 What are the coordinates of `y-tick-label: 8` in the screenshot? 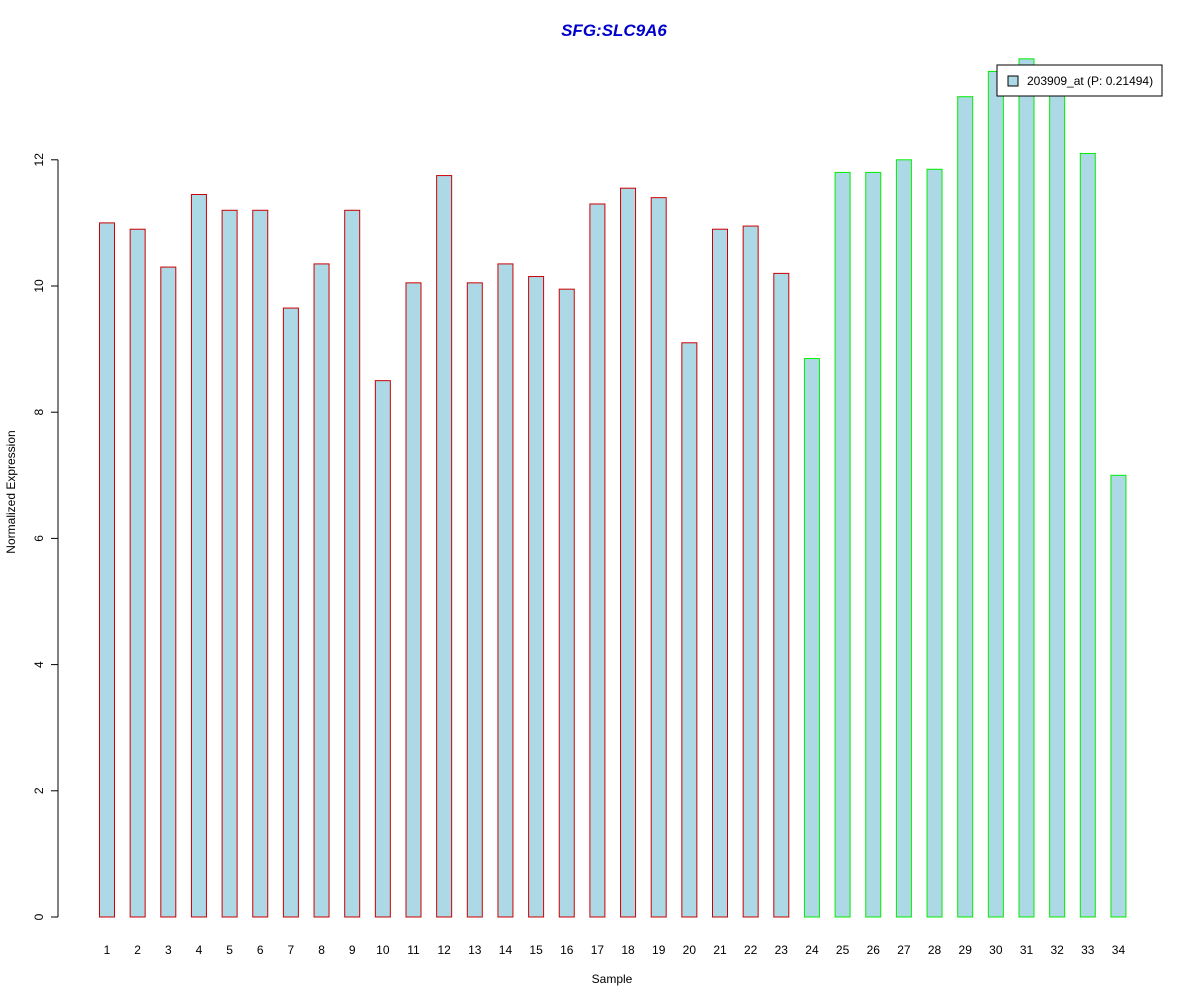 It's located at (39, 412).